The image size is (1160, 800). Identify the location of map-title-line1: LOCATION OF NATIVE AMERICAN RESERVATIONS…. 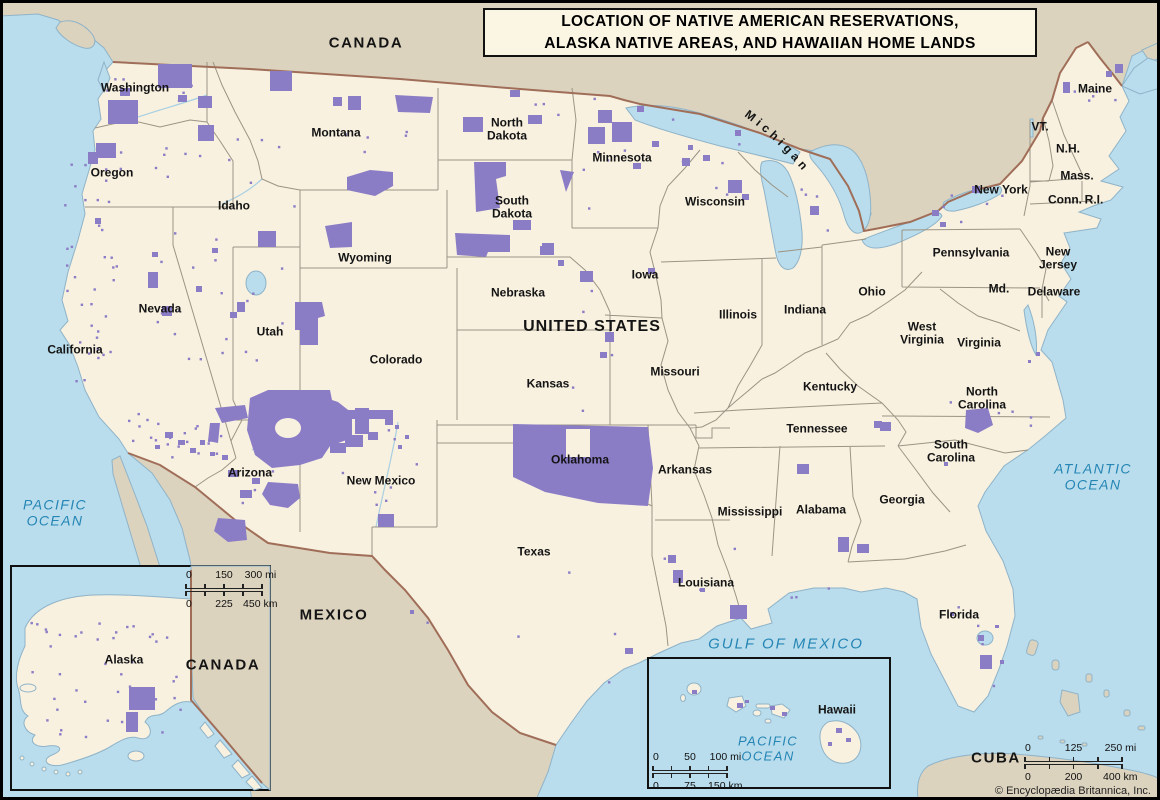
(760, 21).